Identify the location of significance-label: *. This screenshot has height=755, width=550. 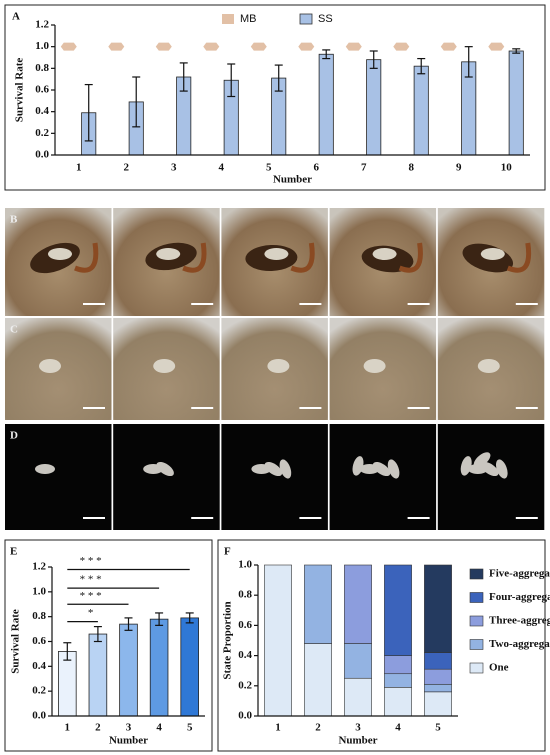
(91, 613).